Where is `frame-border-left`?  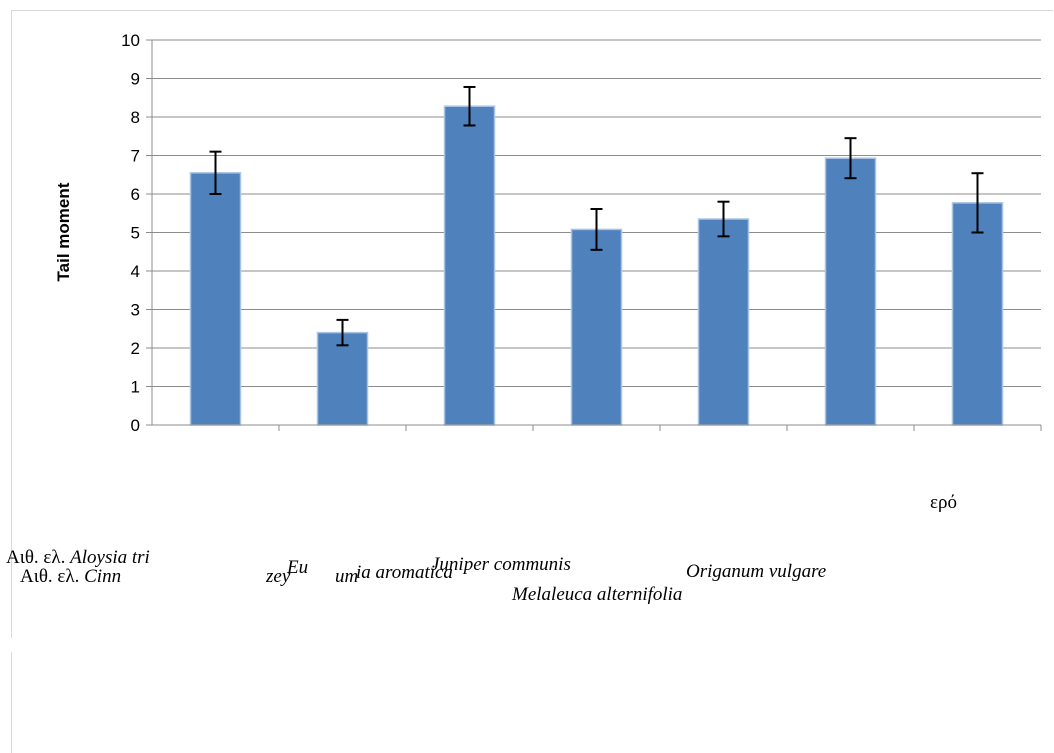 frame-border-left is located at coordinates (11, 324).